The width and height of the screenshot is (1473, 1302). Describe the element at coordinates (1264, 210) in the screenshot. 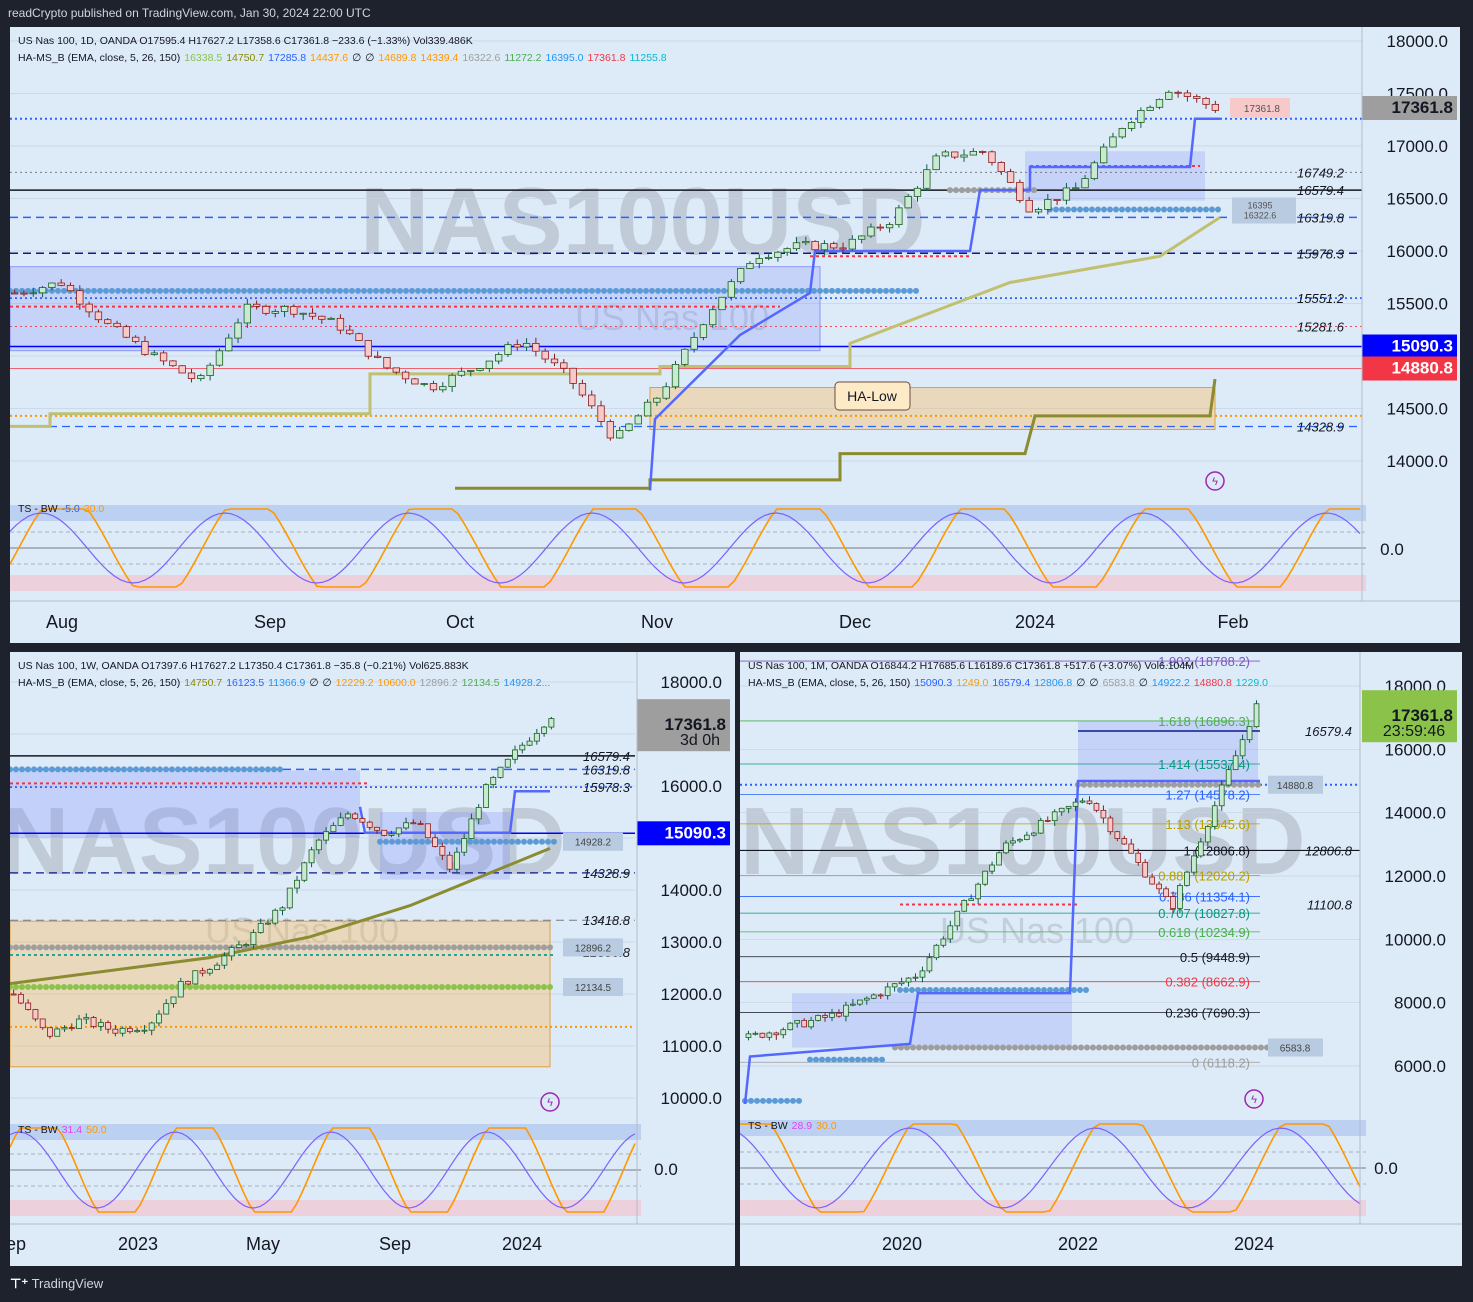

I see `mark-bg` at that location.